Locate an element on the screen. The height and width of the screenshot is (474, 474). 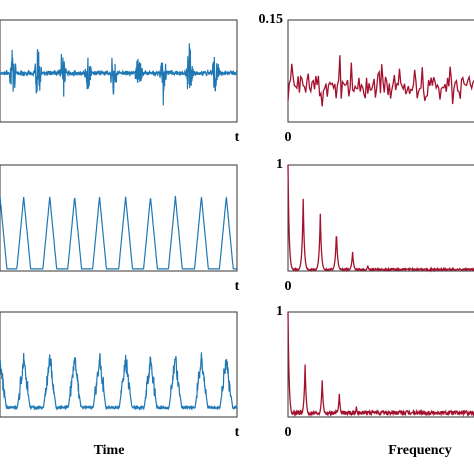
freq-middle-series-line is located at coordinates (380, 218).